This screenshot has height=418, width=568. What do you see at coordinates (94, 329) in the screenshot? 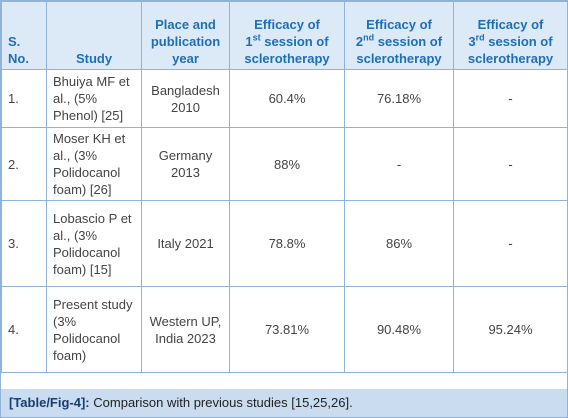
I see `table-cell: Present study (3% Polidocanol foam)` at bounding box center [94, 329].